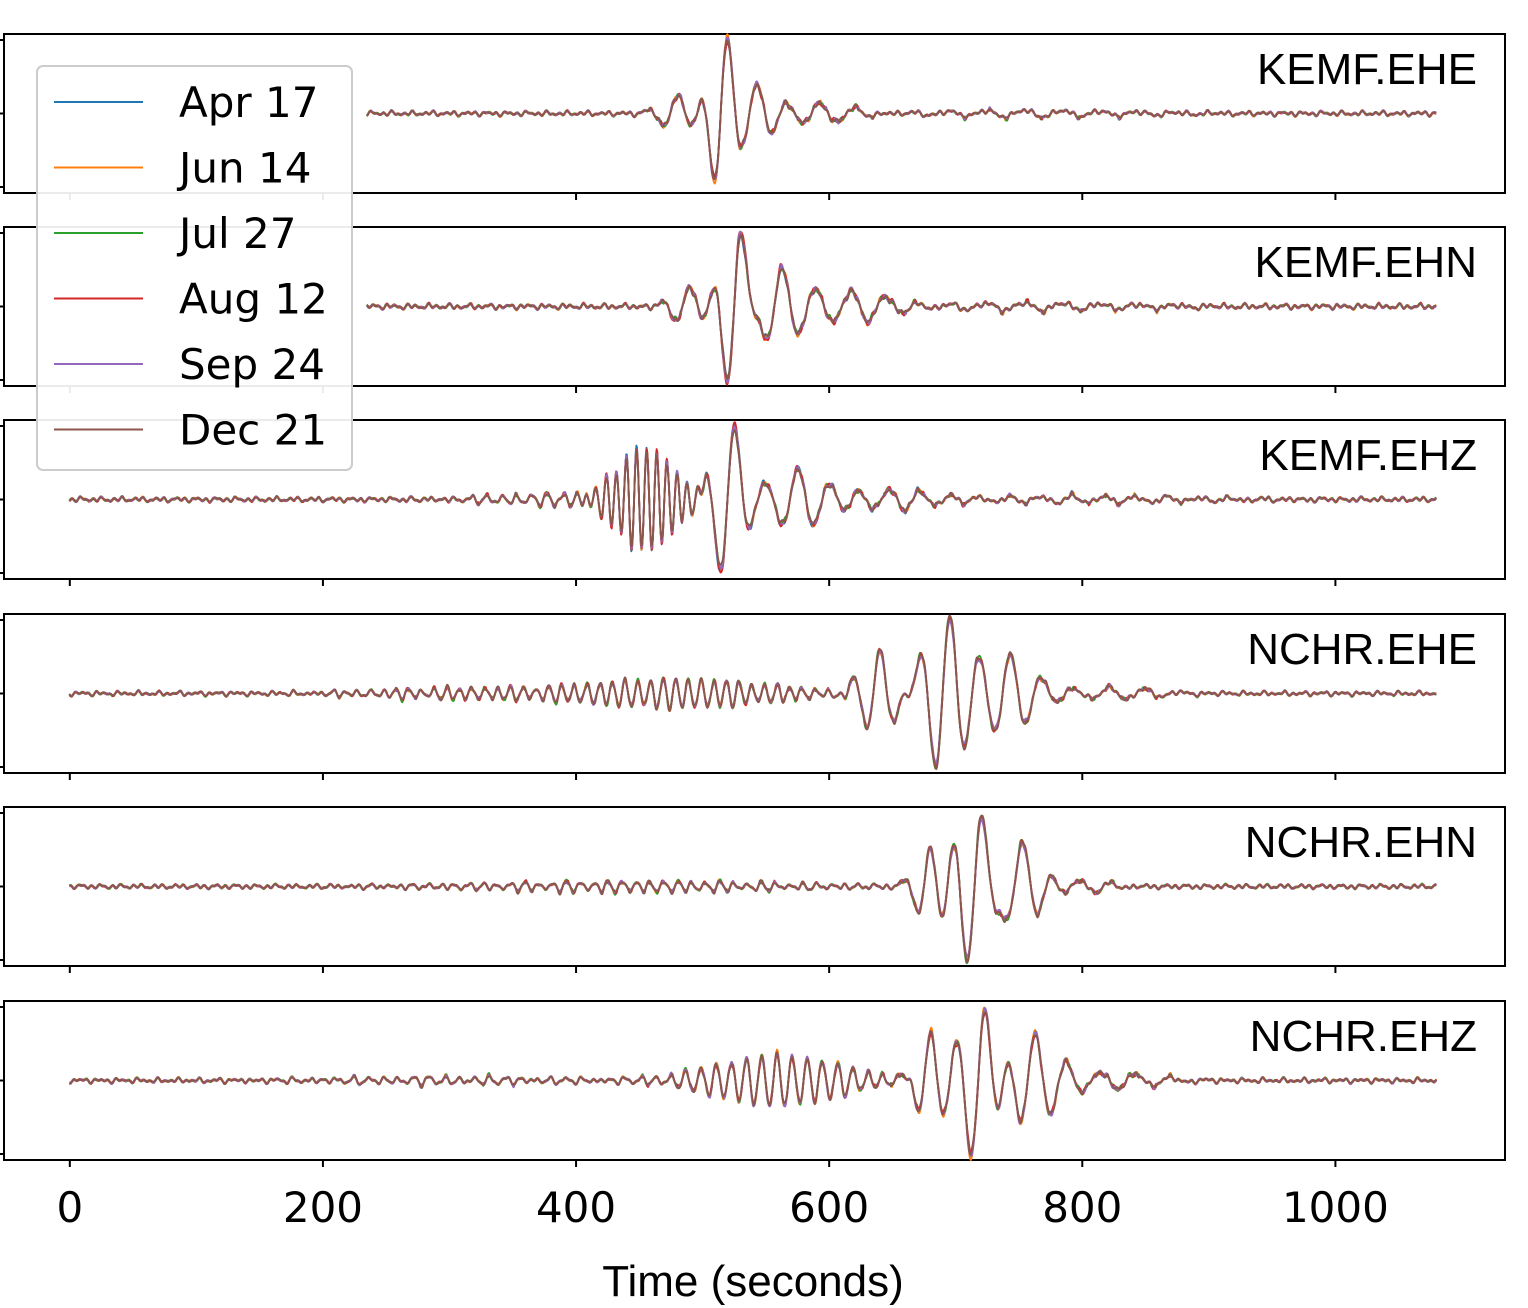  I want to click on panel-nchr-ehn: NCHR.EHN, so click(753, 889).